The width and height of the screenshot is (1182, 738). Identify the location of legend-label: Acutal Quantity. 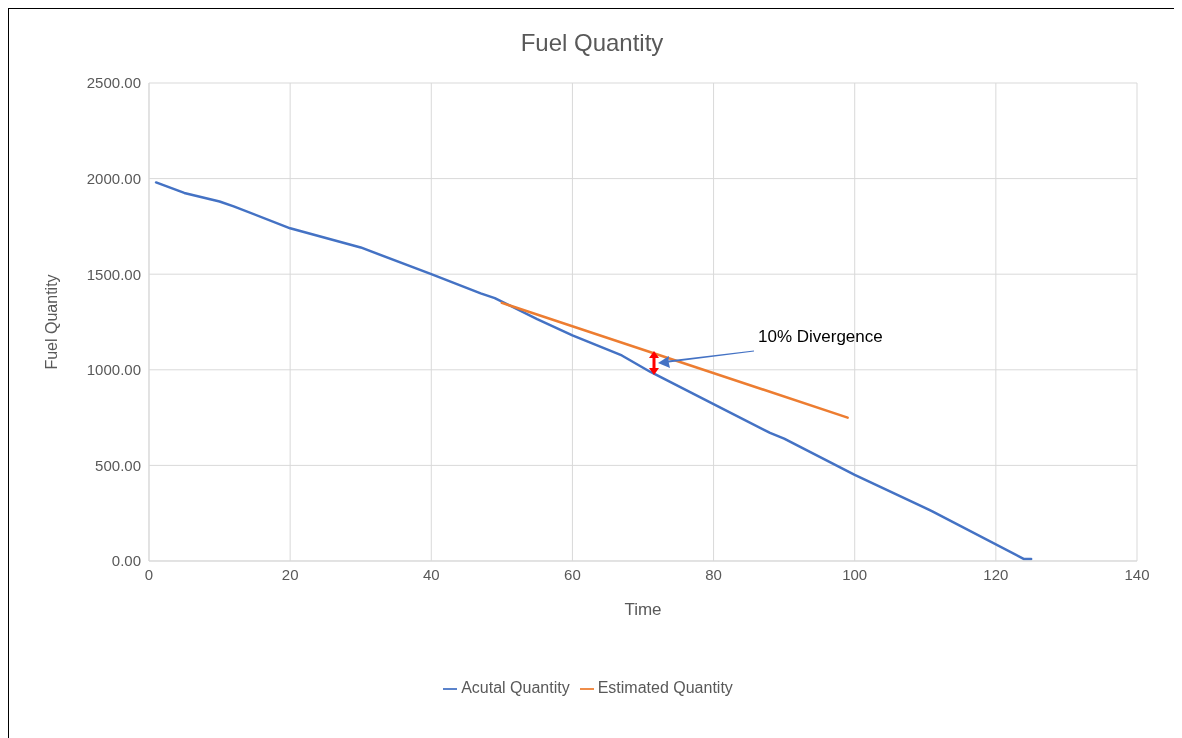
(515, 687).